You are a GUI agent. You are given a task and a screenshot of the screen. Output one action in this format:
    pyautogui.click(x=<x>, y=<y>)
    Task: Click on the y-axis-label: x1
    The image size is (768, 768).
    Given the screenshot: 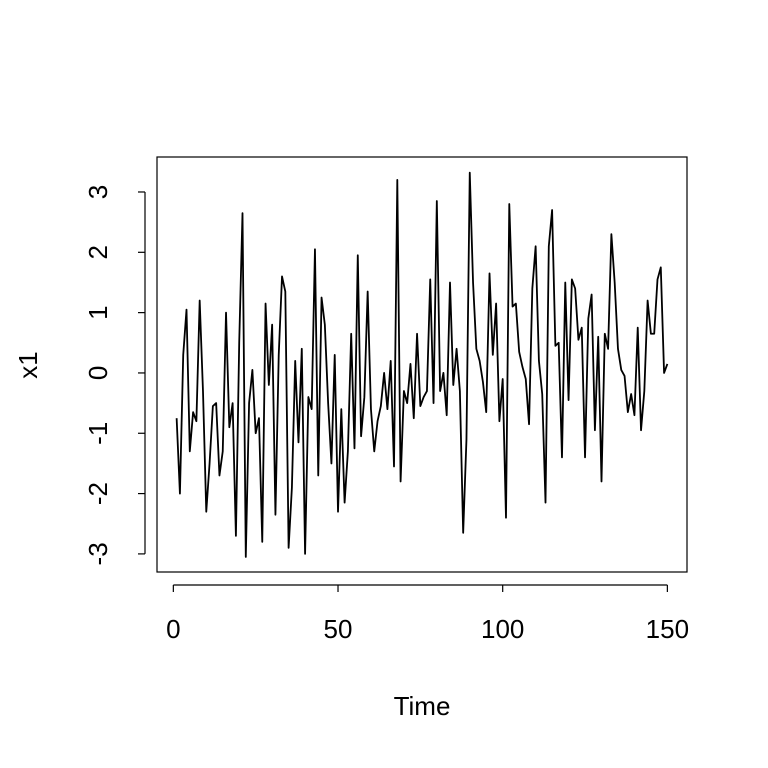 What is the action you would take?
    pyautogui.click(x=28, y=364)
    